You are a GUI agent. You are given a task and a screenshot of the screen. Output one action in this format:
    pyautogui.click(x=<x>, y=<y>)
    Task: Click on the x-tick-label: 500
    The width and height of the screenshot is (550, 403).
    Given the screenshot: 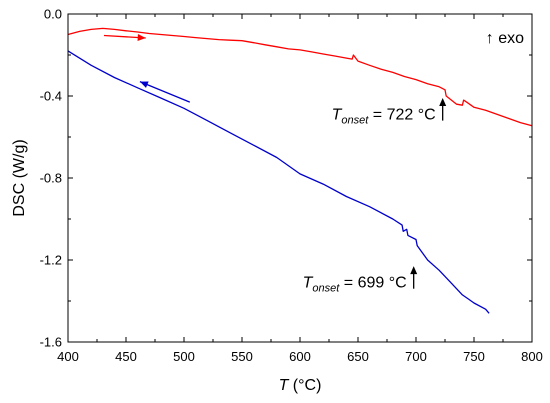 What is the action you would take?
    pyautogui.click(x=184, y=356)
    